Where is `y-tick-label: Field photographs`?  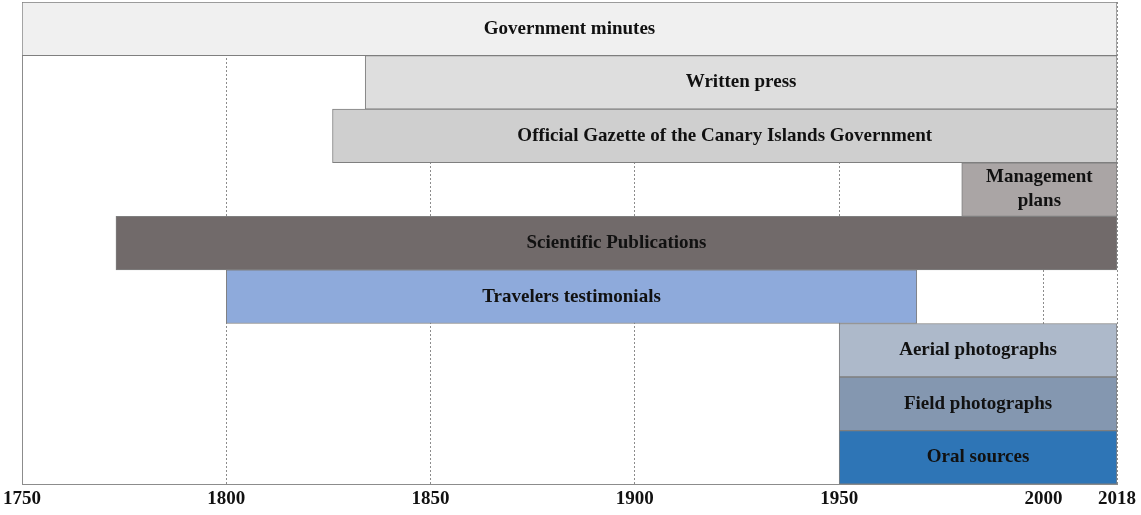
y-tick-label: Field photographs is located at coordinates (978, 402).